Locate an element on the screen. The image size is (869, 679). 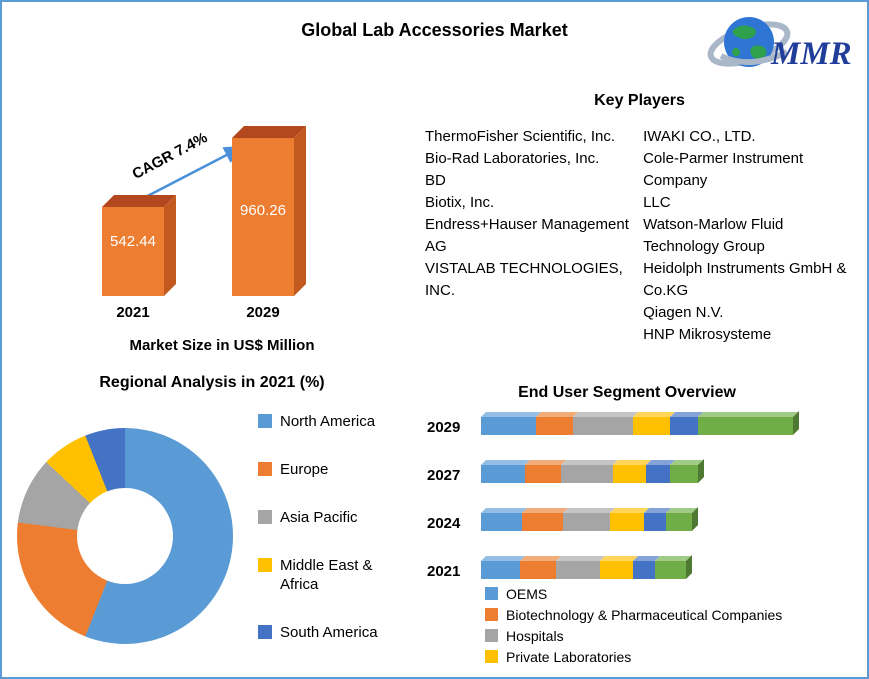
enduser-row: 2029 is located at coordinates (644, 423).